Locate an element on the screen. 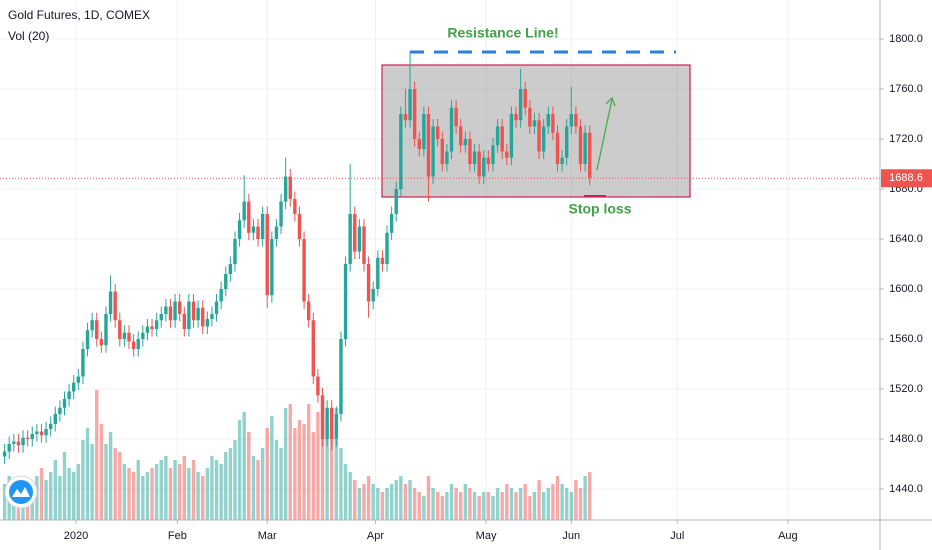 This screenshot has width=932, height=550. x-tick-label: 2020 is located at coordinates (76, 536).